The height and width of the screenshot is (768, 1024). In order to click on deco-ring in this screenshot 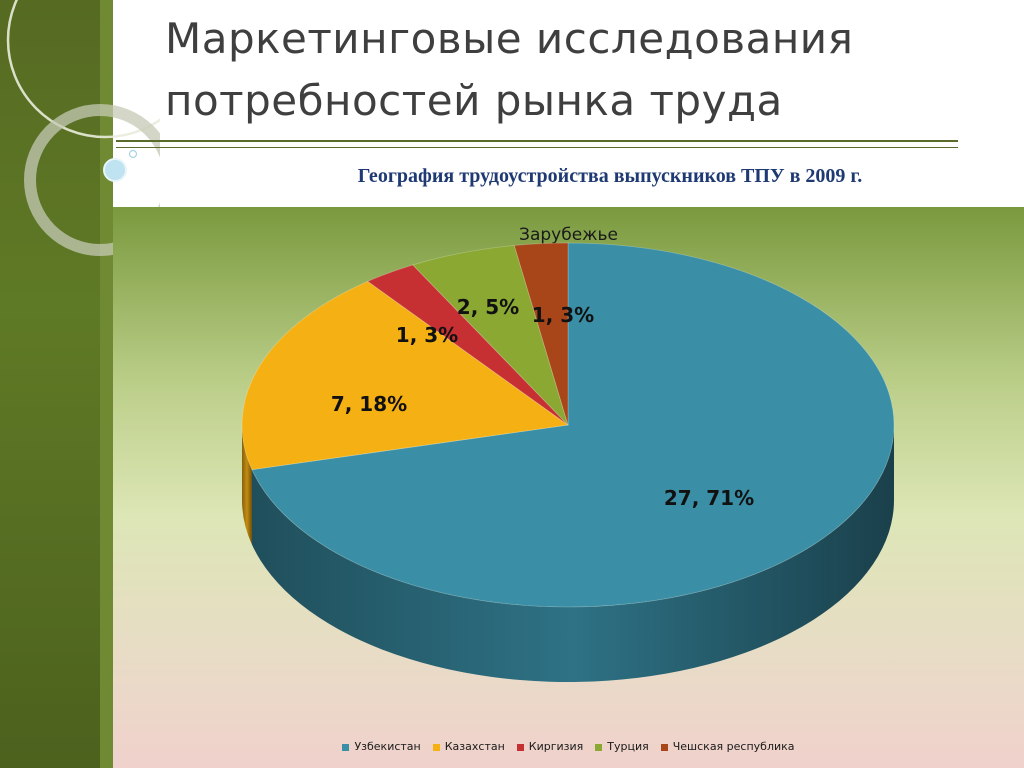, I will do `click(92, 180)`.